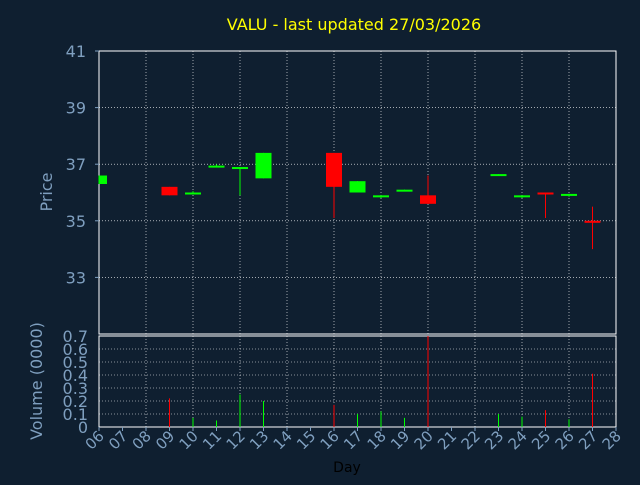 This screenshot has width=640, height=485. What do you see at coordinates (612, 440) in the screenshot?
I see `x-tick-label: 28` at bounding box center [612, 440].